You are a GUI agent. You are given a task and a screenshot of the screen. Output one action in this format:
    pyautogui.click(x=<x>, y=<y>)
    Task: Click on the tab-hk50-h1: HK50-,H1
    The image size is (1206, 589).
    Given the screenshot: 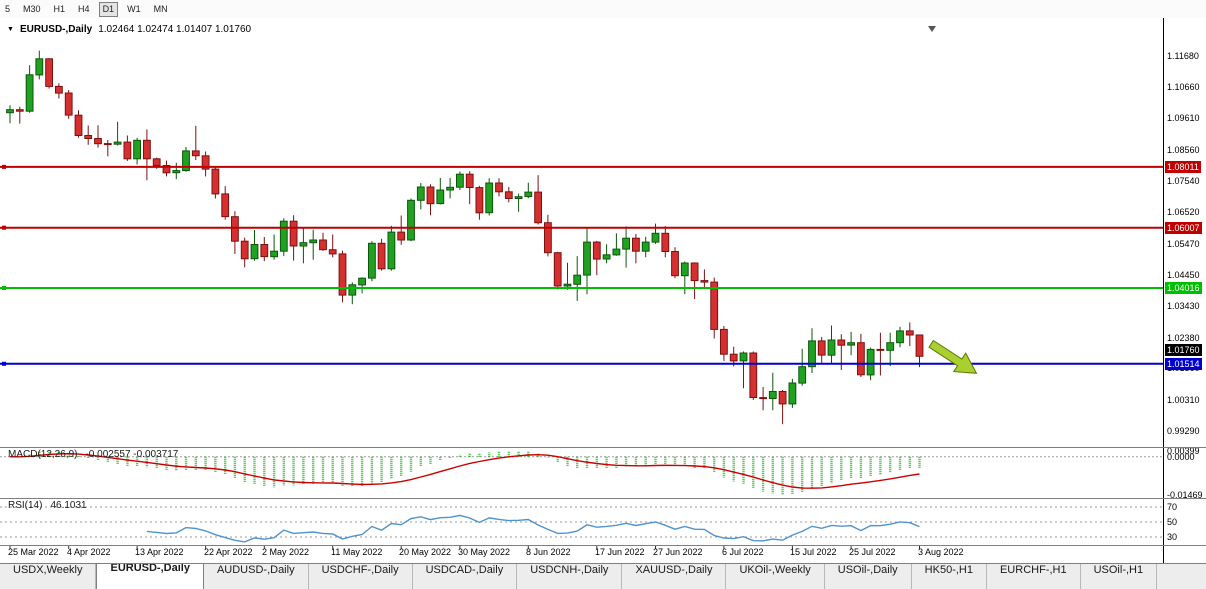 What is the action you would take?
    pyautogui.click(x=949, y=576)
    